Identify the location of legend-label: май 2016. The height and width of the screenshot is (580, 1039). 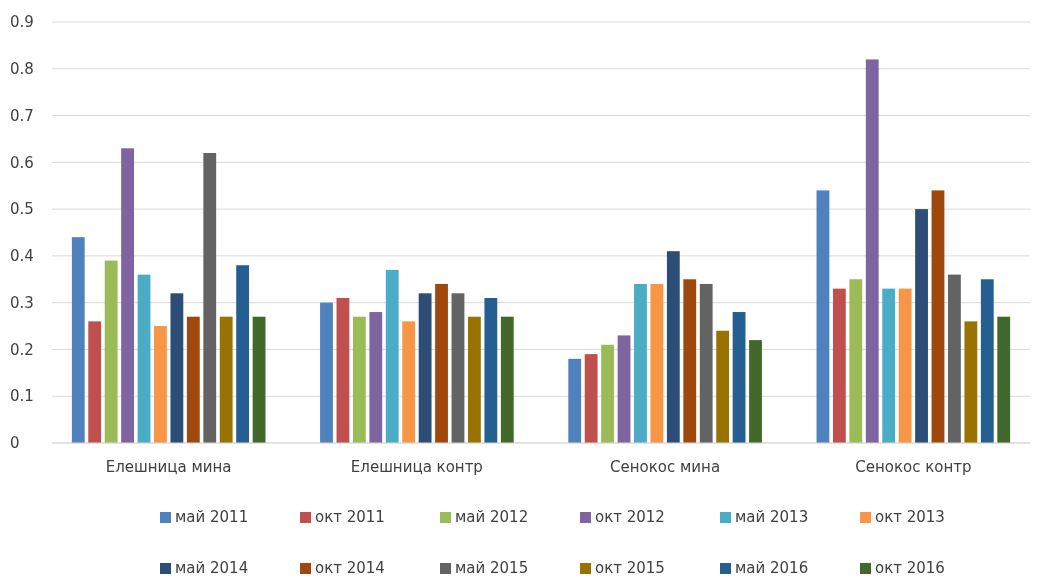
(772, 568).